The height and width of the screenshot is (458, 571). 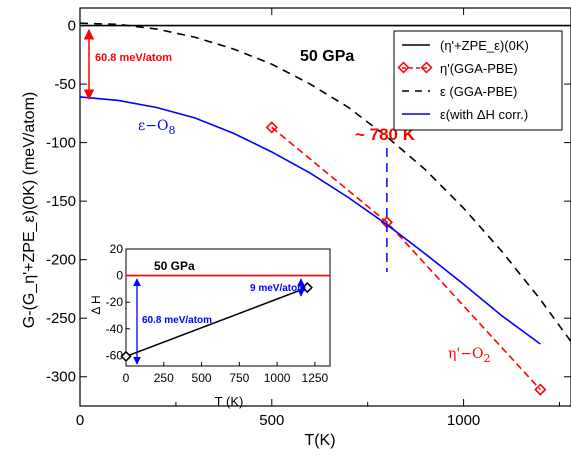 What do you see at coordinates (319, 440) in the screenshot?
I see `main-x-axis-label: T(K)` at bounding box center [319, 440].